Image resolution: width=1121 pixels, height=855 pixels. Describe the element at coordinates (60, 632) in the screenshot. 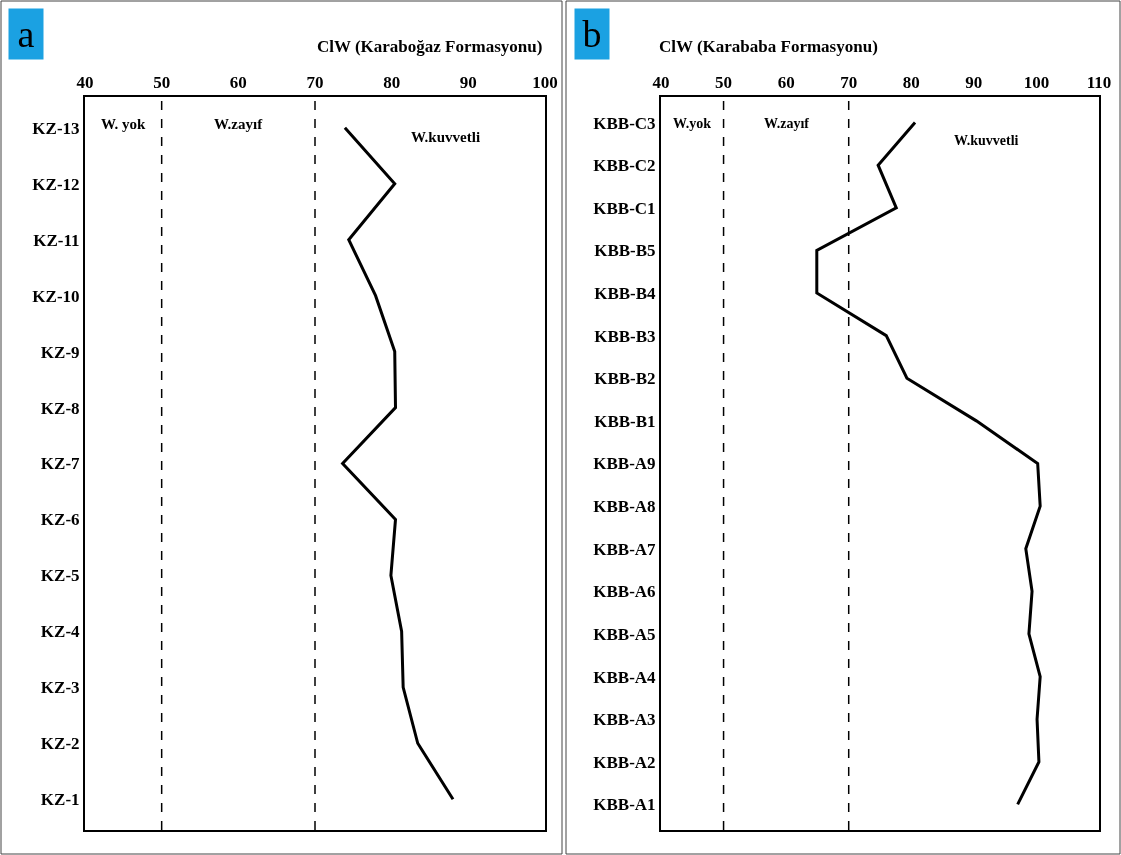

I see `y-tick-label: KZ-4` at that location.